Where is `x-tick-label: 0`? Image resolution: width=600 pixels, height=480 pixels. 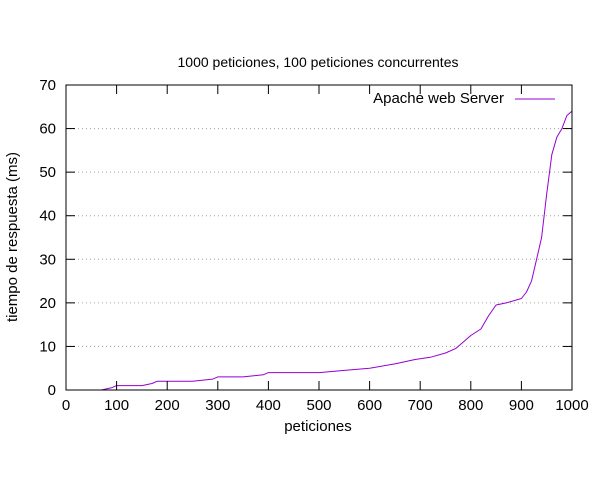
x-tick-label: 0 is located at coordinates (66, 405).